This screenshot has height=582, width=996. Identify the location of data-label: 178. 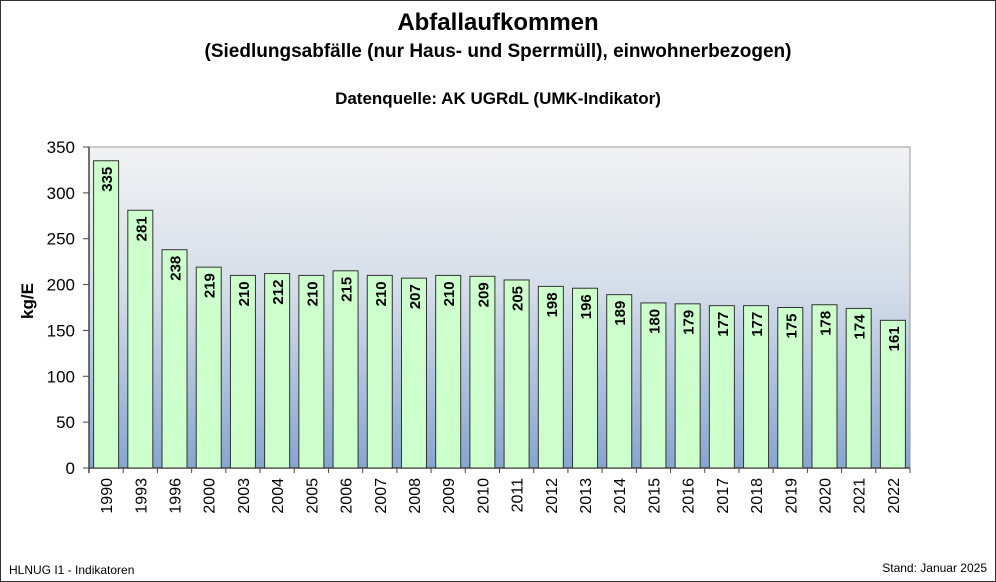
(825, 323).